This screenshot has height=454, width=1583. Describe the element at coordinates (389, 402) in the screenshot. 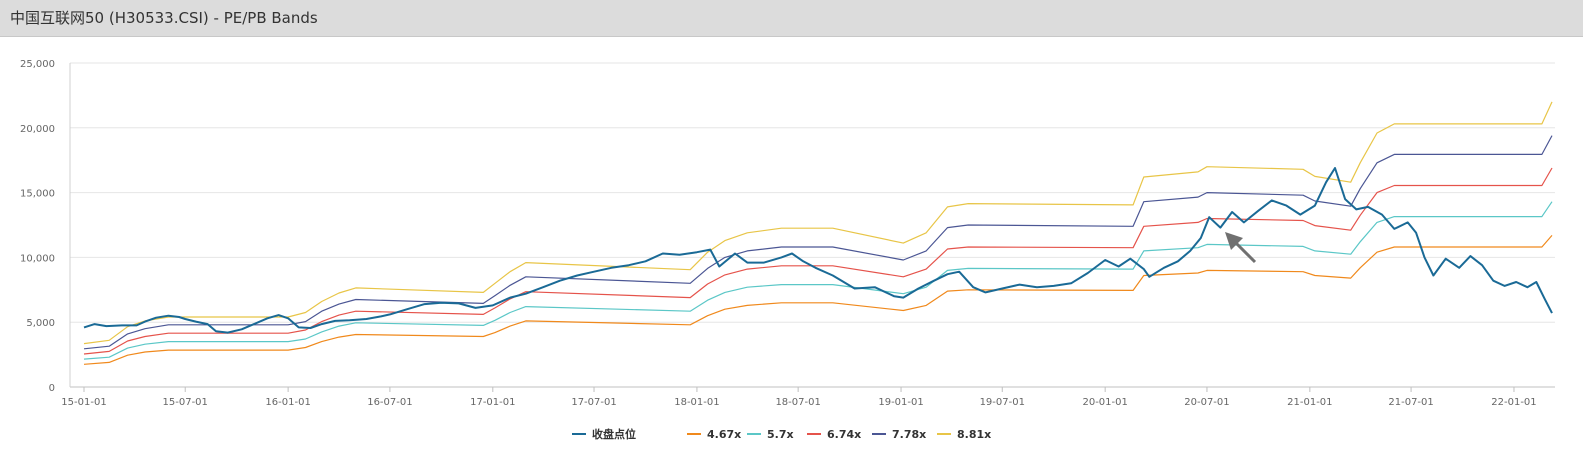

I see `x-tick-label: 16-07-01` at that location.